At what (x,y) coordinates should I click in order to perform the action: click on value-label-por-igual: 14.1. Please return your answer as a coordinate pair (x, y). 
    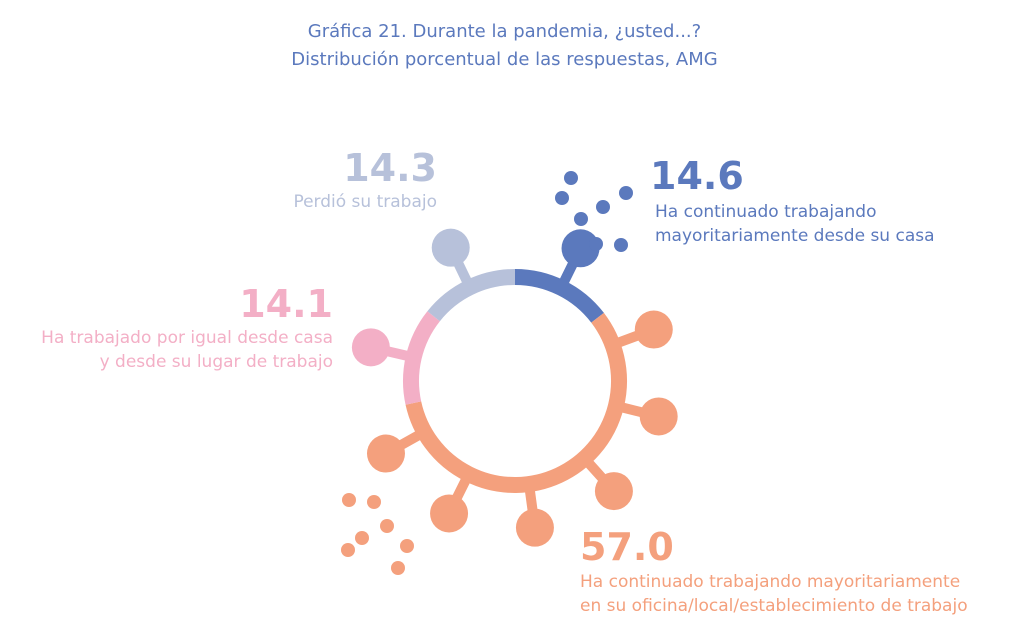
    Looking at the image, I should click on (286, 304).